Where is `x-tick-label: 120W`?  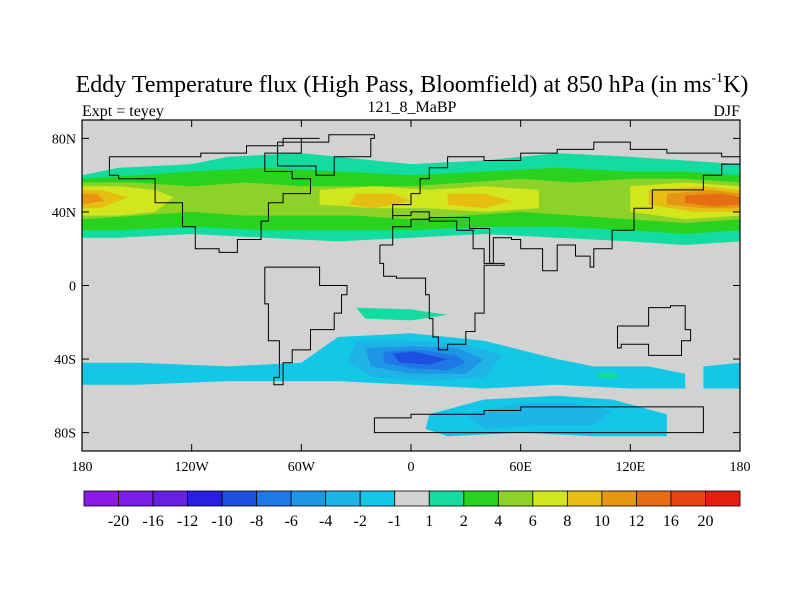
x-tick-label: 120W is located at coordinates (192, 467).